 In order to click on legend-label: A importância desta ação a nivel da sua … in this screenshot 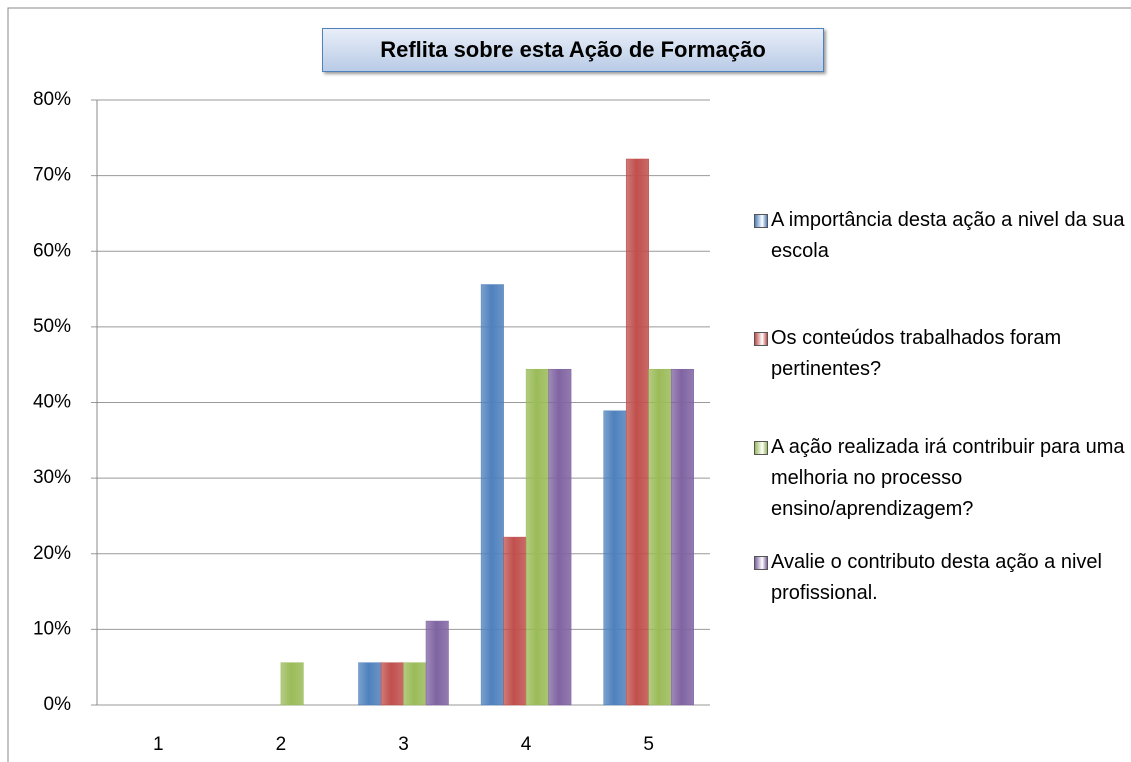, I will do `click(948, 235)`.